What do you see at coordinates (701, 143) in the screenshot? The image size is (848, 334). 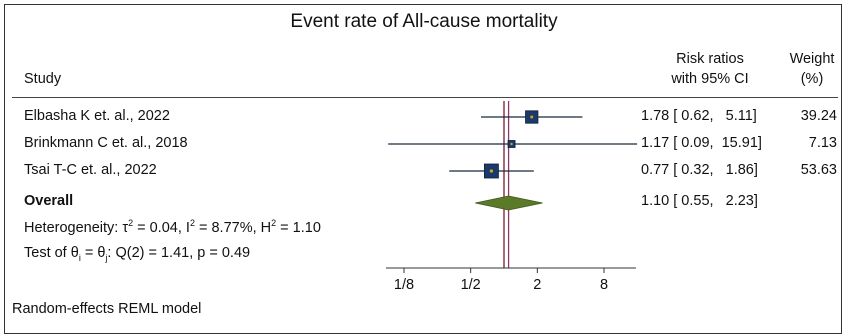 I see `rr-ci-value: 1.17 [ 0.09, 15.91]` at bounding box center [701, 143].